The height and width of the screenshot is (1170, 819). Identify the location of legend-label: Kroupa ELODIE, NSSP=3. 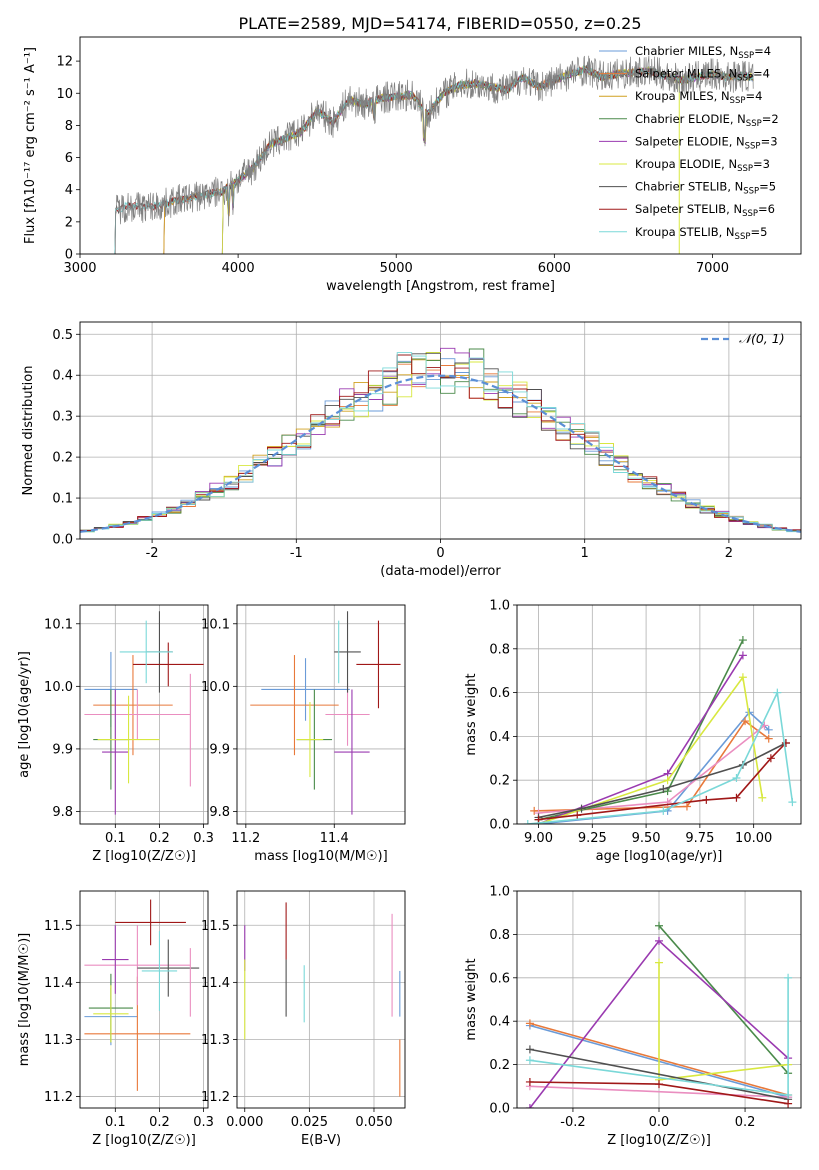
(702, 165).